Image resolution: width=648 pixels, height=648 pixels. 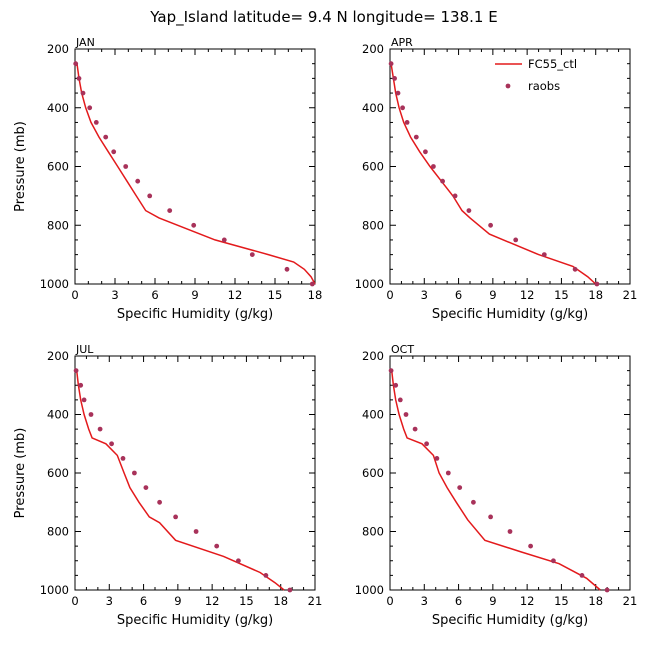 What do you see at coordinates (373, 532) in the screenshot?
I see `y-tick-label-oct: 800` at bounding box center [373, 532].